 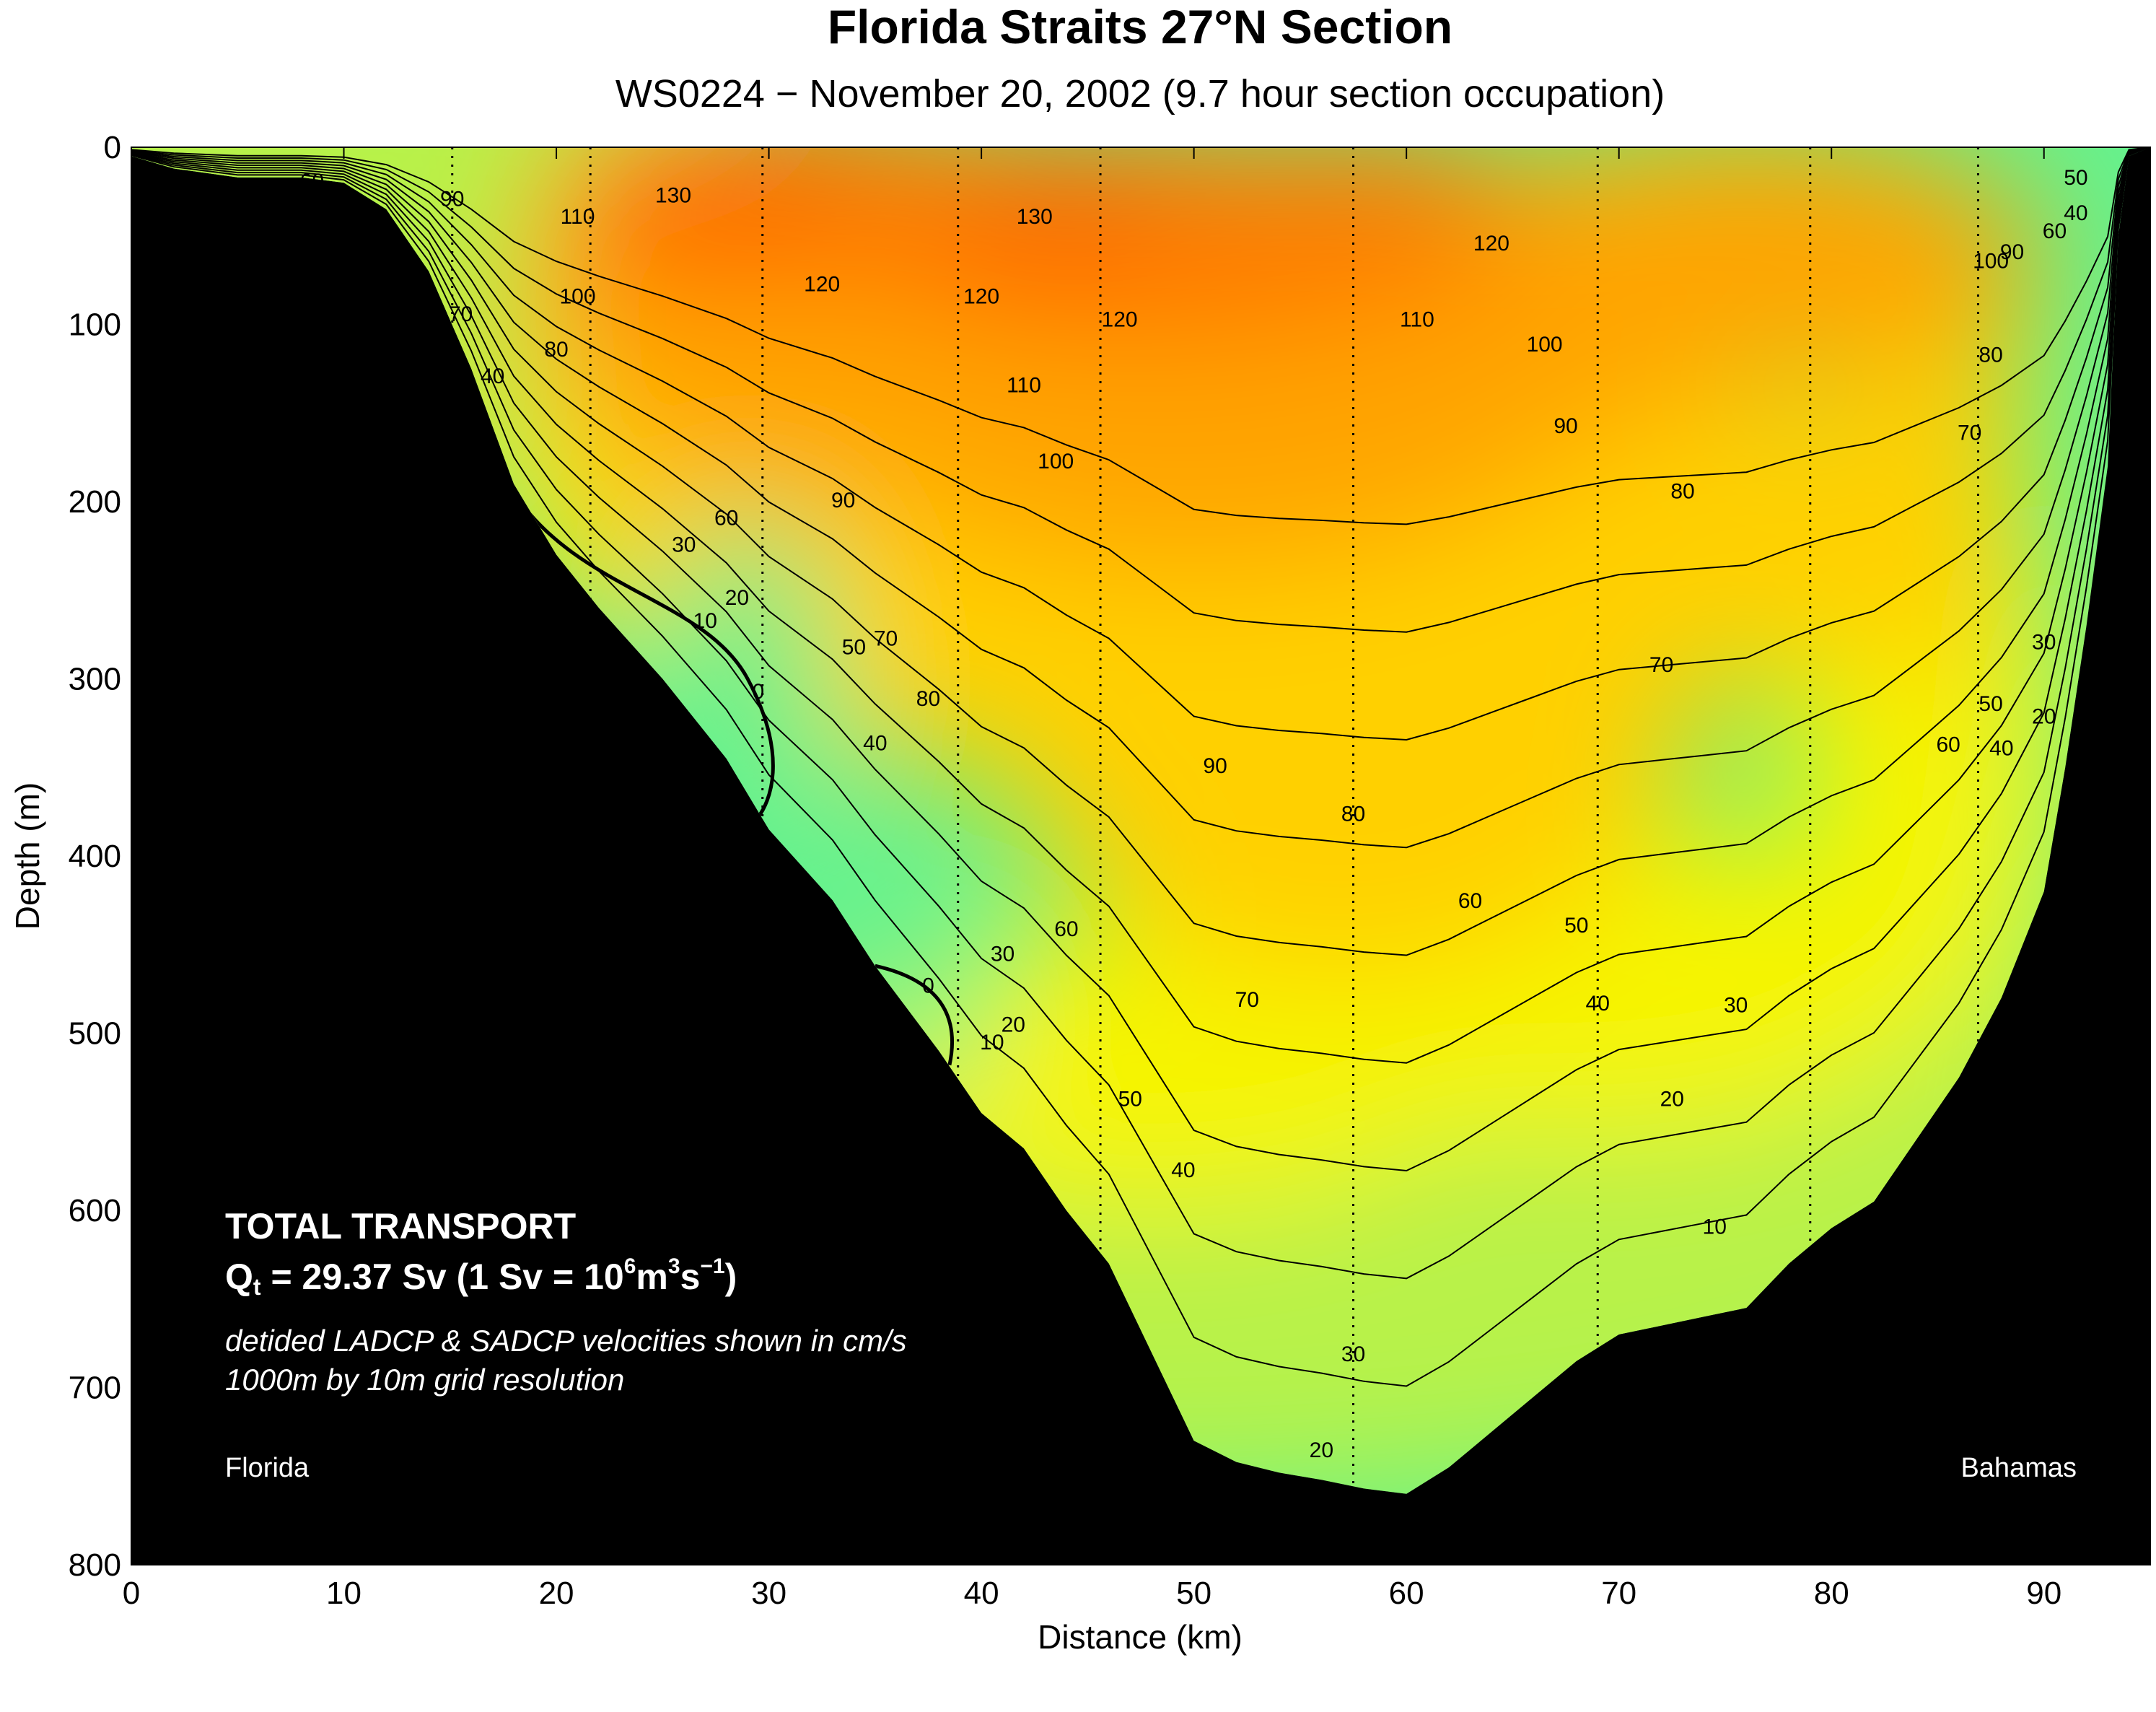 What do you see at coordinates (1618, 1593) in the screenshot?
I see `x-tick-label: 70` at bounding box center [1618, 1593].